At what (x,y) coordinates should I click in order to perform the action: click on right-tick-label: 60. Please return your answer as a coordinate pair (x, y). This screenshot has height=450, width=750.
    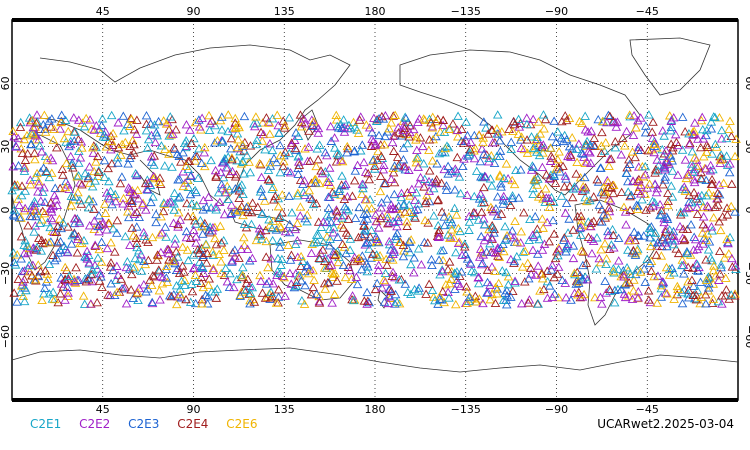
    Looking at the image, I should click on (746, 83).